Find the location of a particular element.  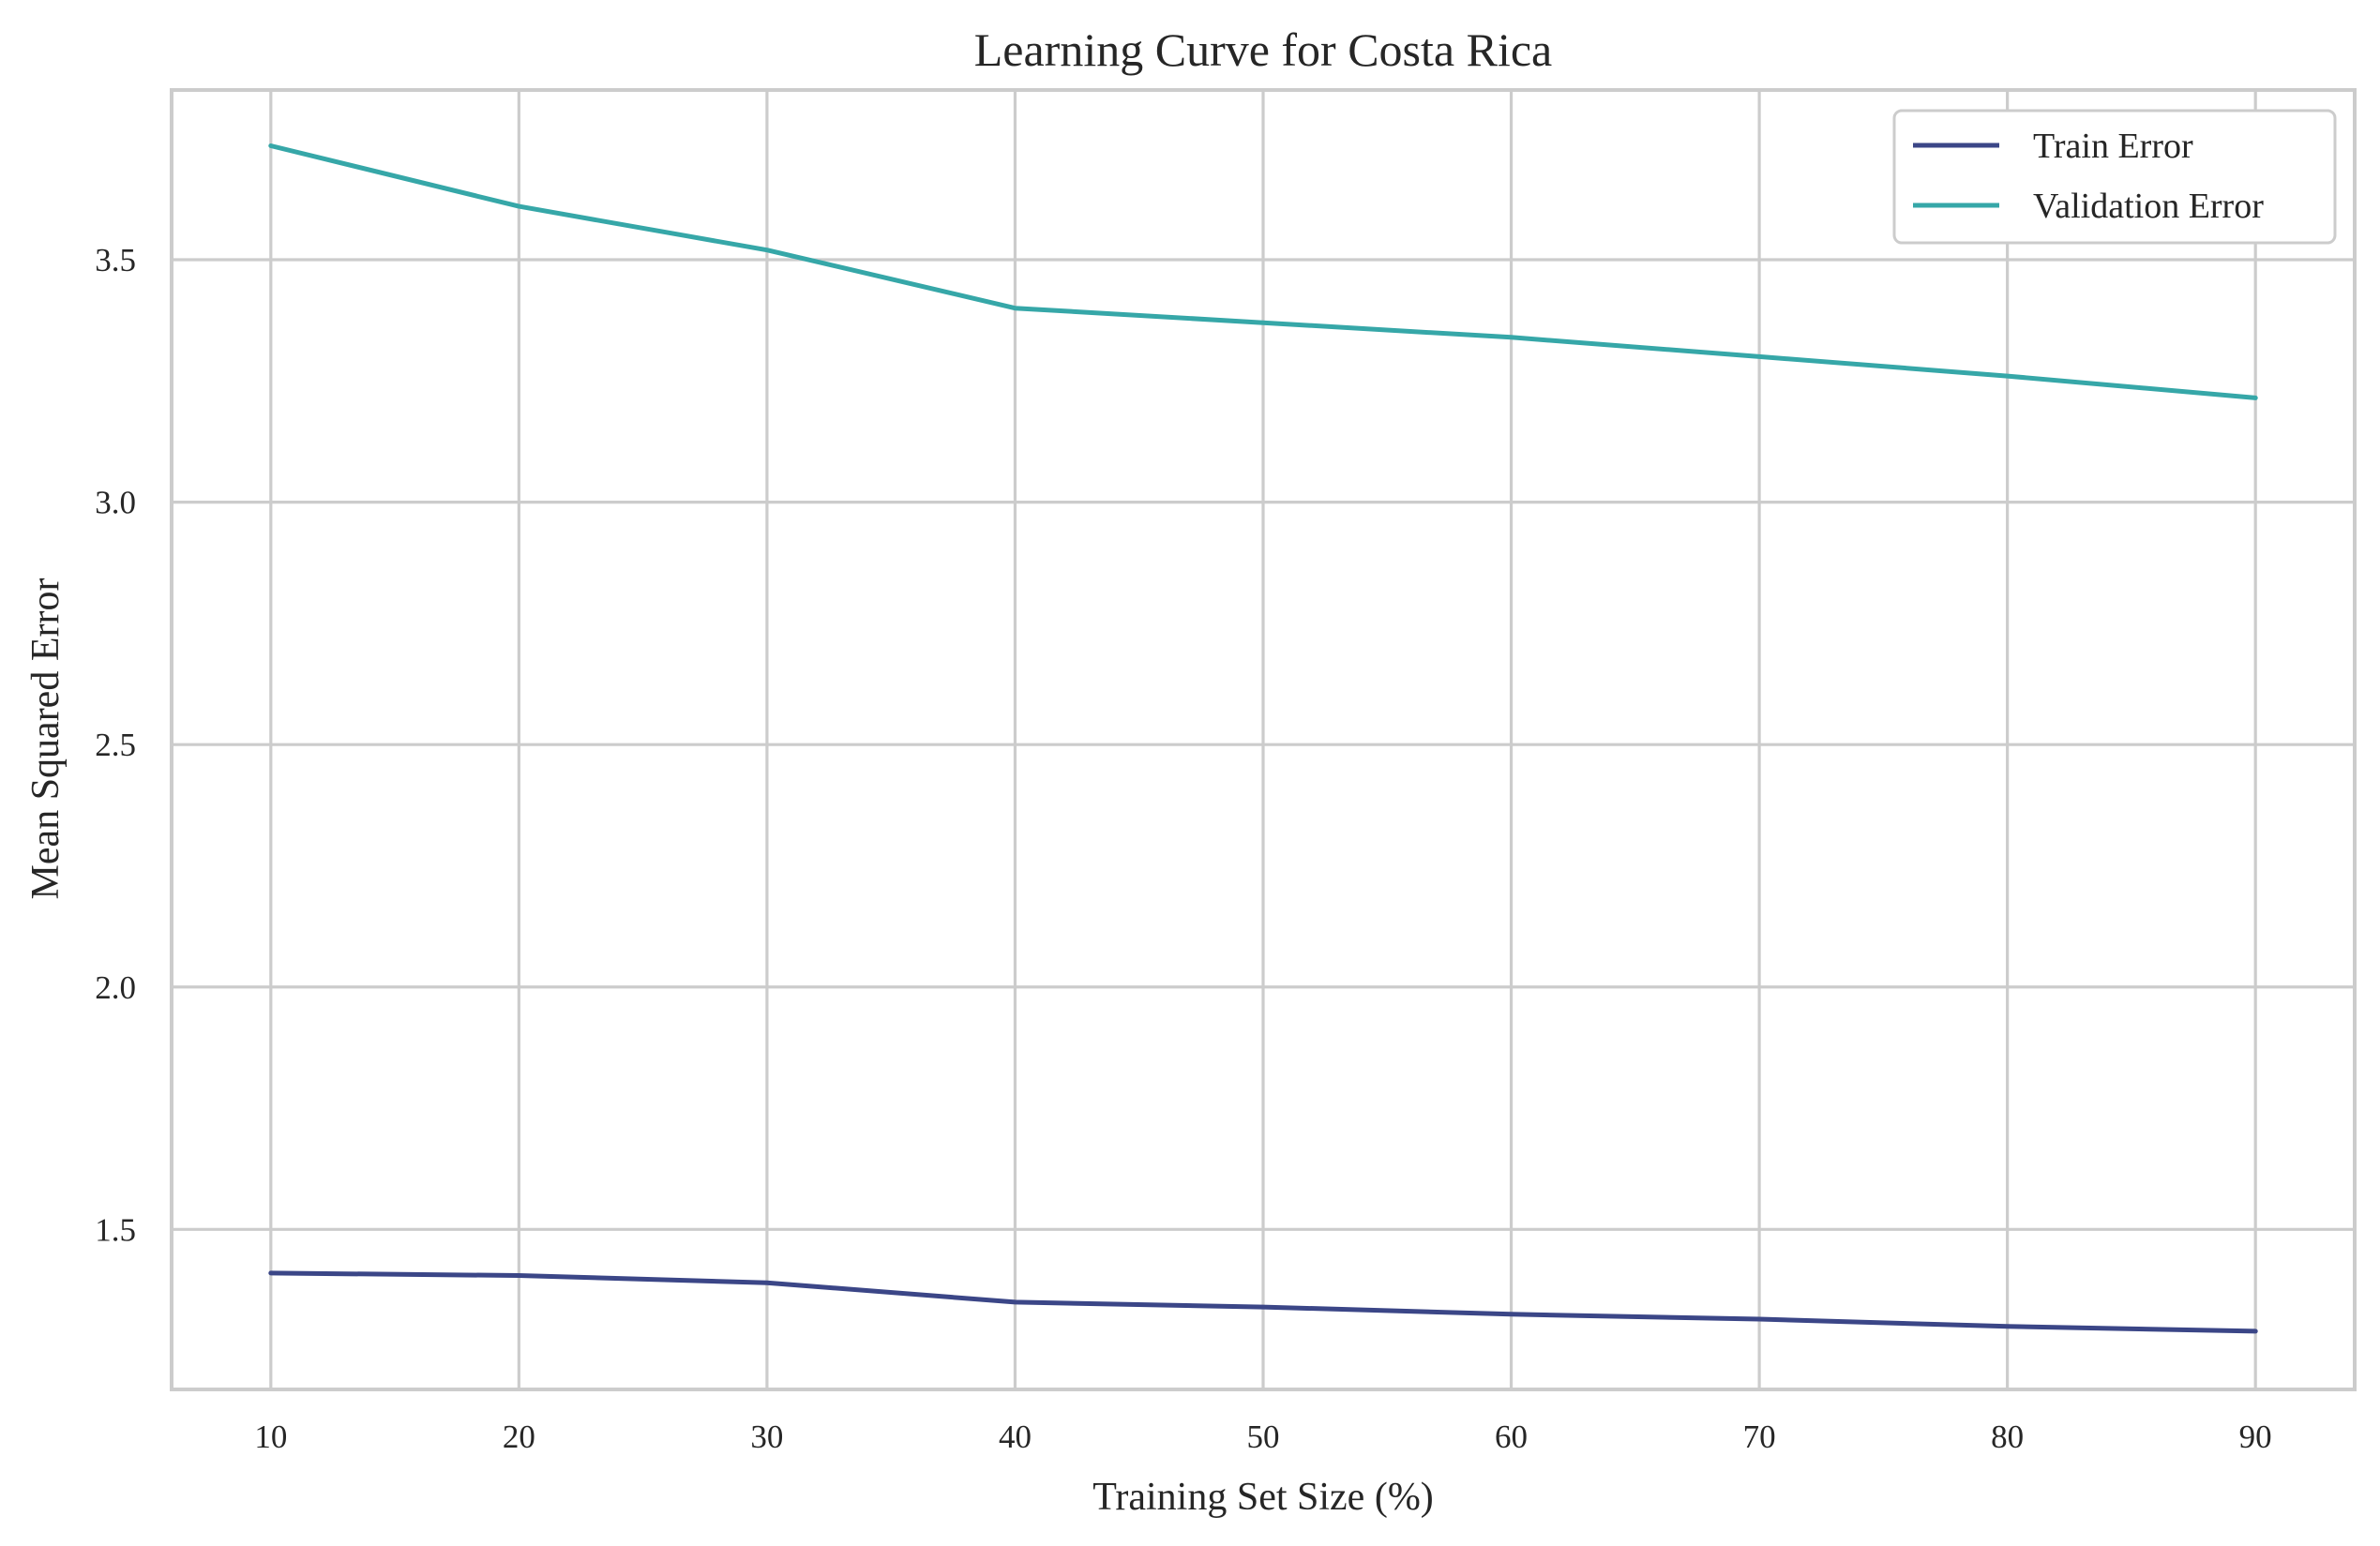

legend-label: Validation Error is located at coordinates (2148, 206).